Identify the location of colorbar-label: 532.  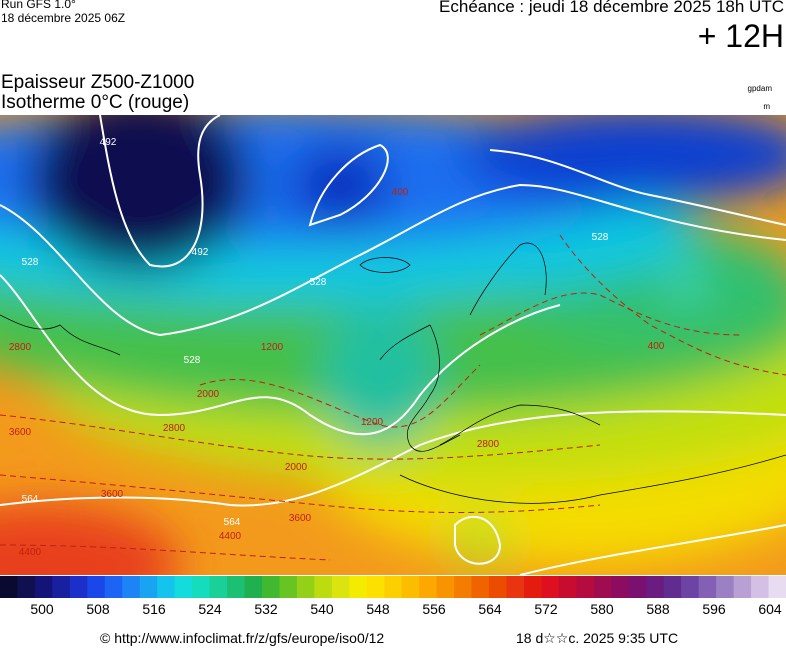
(266, 609).